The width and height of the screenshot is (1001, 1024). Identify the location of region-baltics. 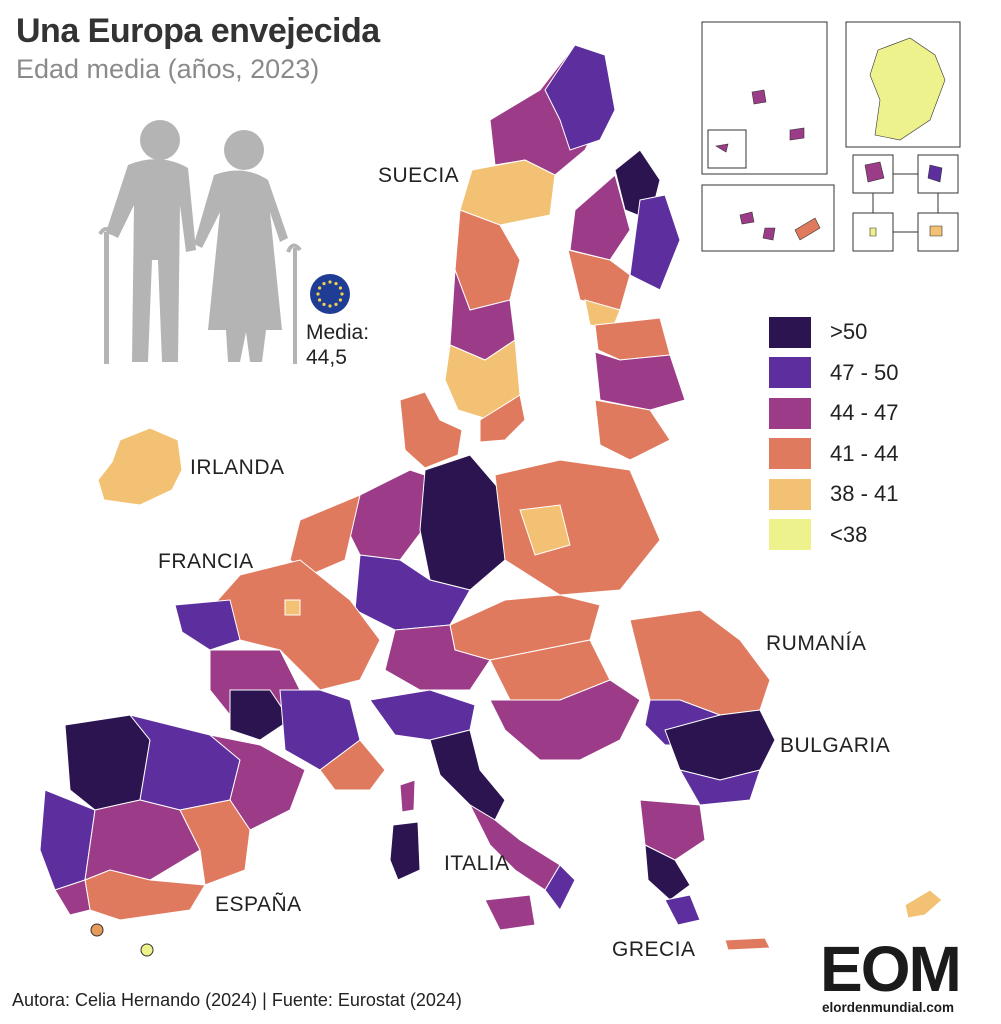
(640, 389).